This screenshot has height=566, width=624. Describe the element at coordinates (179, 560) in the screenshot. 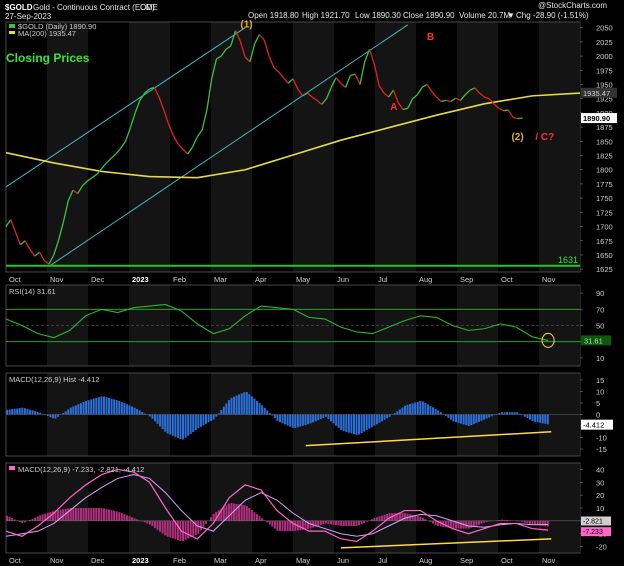

I see `x-tick-label: Feb` at that location.